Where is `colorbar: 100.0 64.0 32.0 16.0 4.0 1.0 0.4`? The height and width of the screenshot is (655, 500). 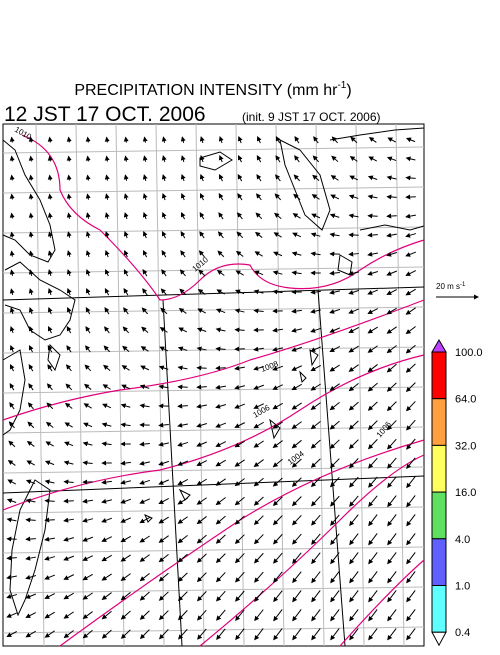
colorbar: 100.0 64.0 32.0 16.0 4.0 1.0 0.4 is located at coordinates (457, 492).